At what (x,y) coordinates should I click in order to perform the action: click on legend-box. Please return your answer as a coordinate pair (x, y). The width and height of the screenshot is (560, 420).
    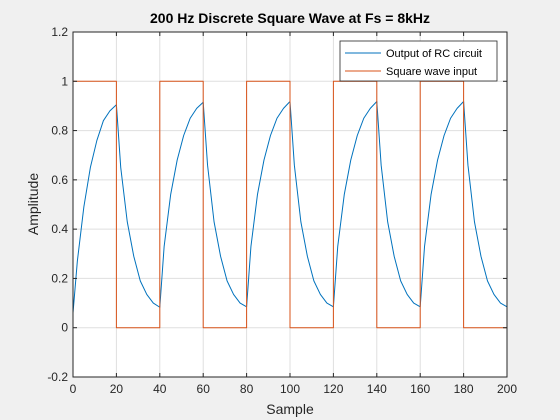
    Looking at the image, I should click on (418, 61).